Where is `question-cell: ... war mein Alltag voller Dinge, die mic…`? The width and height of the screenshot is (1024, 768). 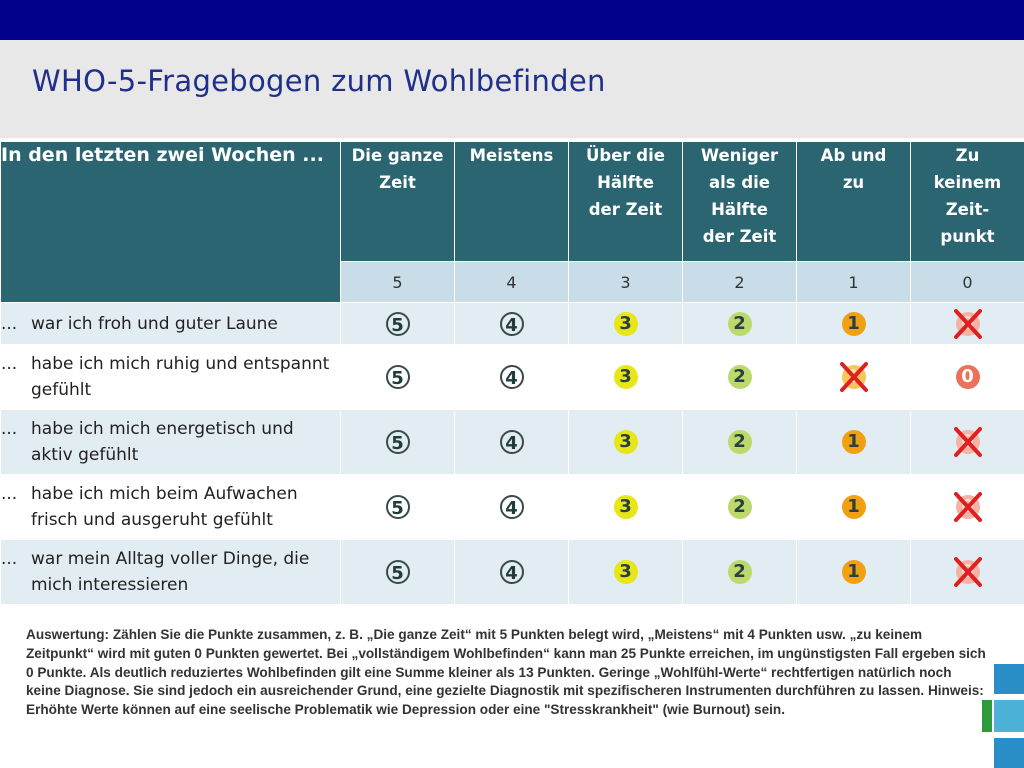 question-cell: ... war mein Alltag voller Dinge, die mic… is located at coordinates (170, 572).